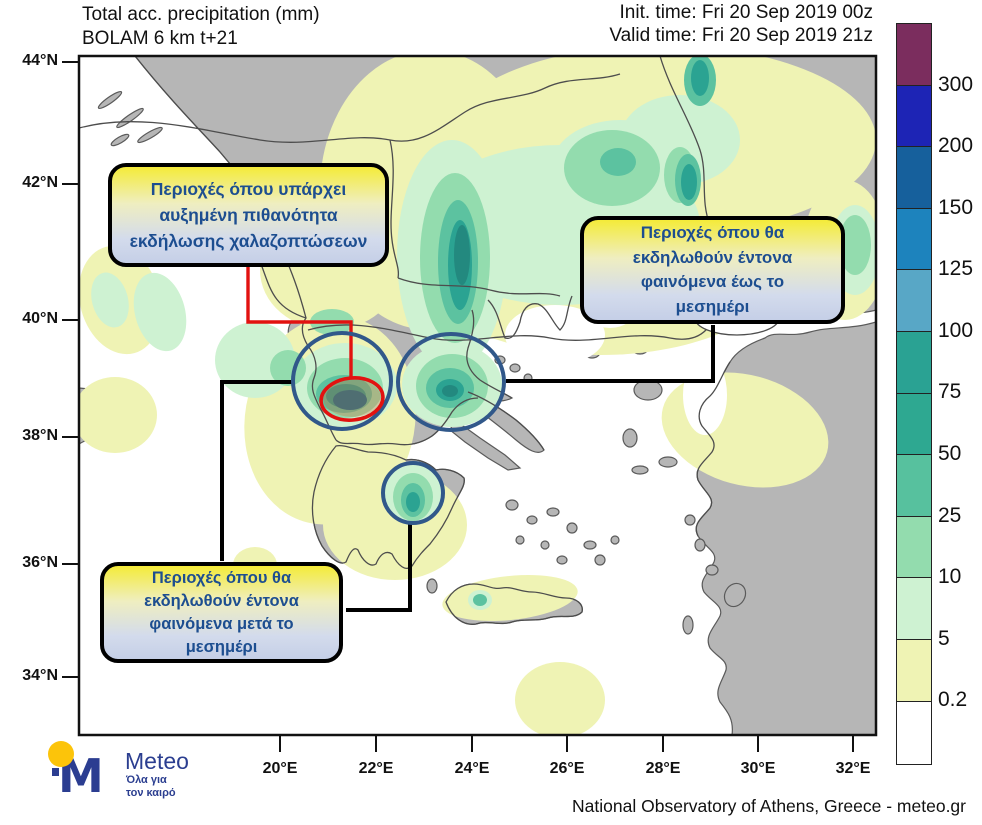  What do you see at coordinates (146, 780) in the screenshot?
I see `logo-tagline-1: Όλα για` at bounding box center [146, 780].